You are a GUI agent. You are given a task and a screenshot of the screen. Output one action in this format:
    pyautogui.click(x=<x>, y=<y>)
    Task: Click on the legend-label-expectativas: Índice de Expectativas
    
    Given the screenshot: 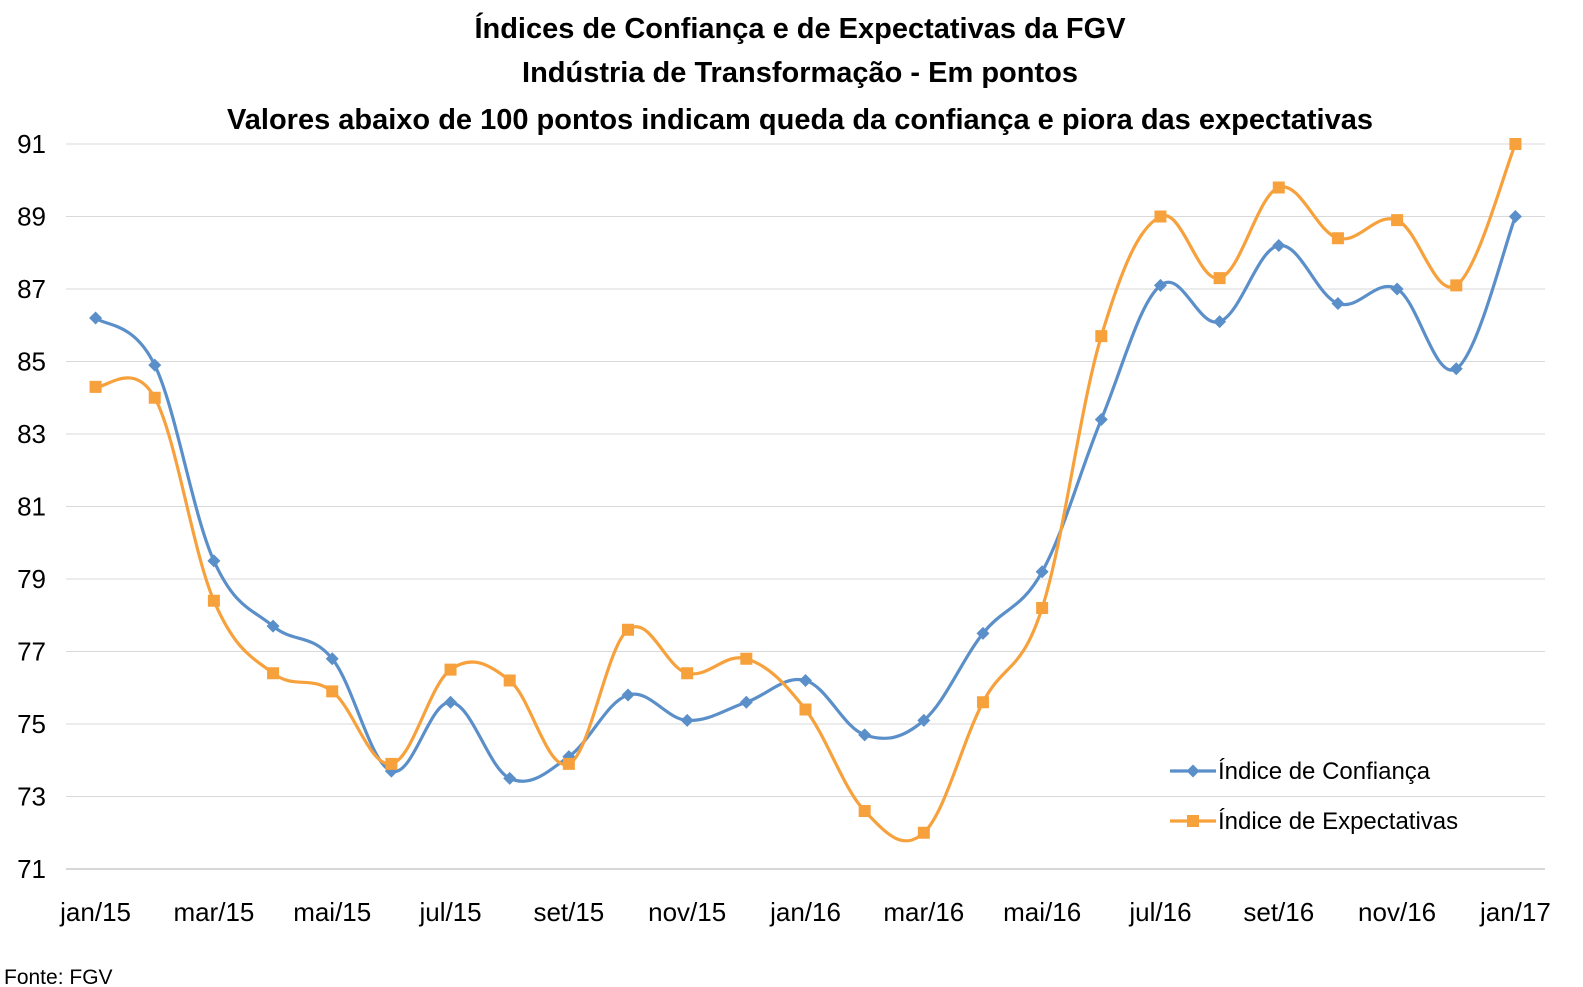 What is the action you would take?
    pyautogui.click(x=1338, y=821)
    